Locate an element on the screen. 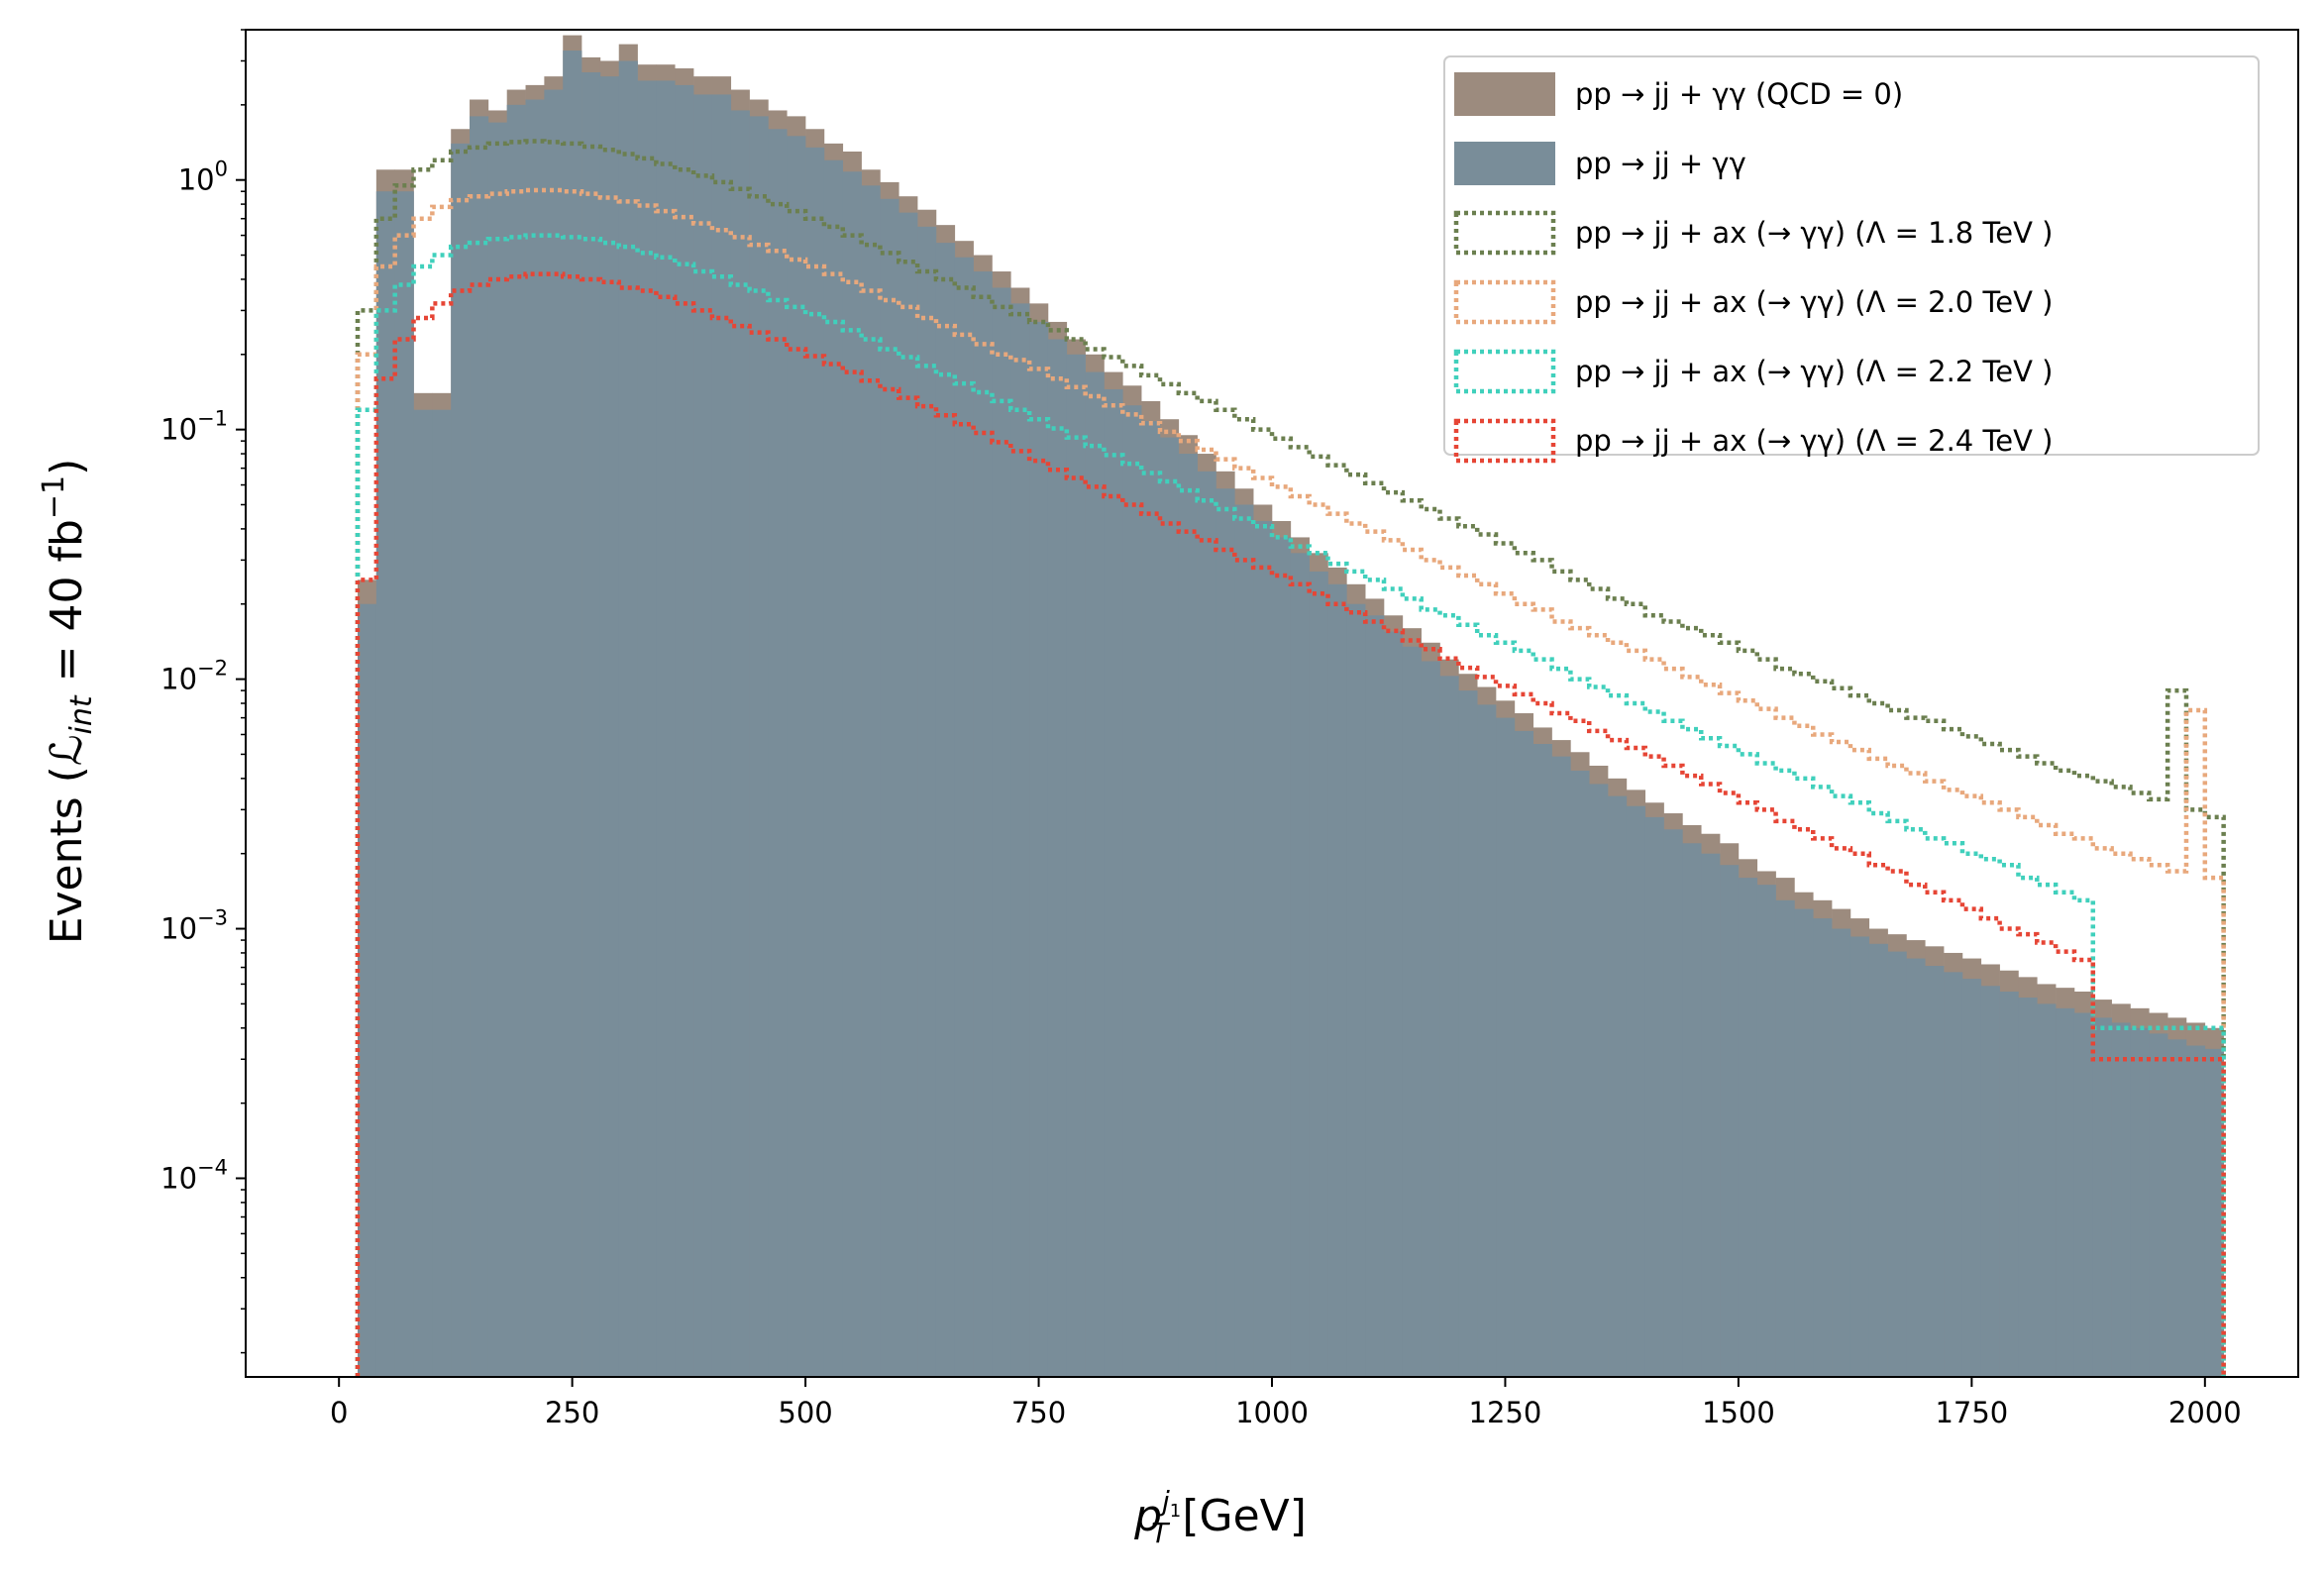 The height and width of the screenshot is (1581, 2324). y-tick-label-2: 10⁻² is located at coordinates (194, 677).